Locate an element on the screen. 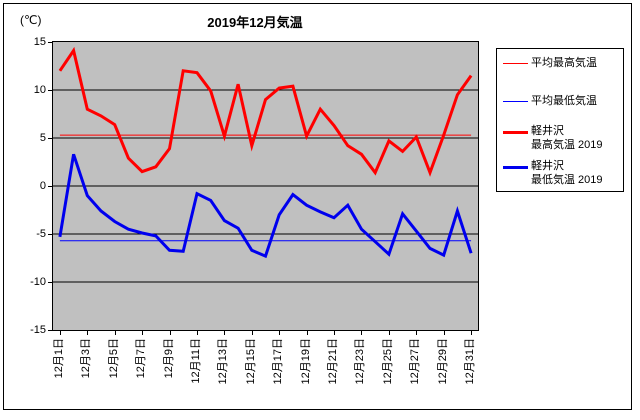  x-tick-label: 12月3日 is located at coordinates (86, 371).